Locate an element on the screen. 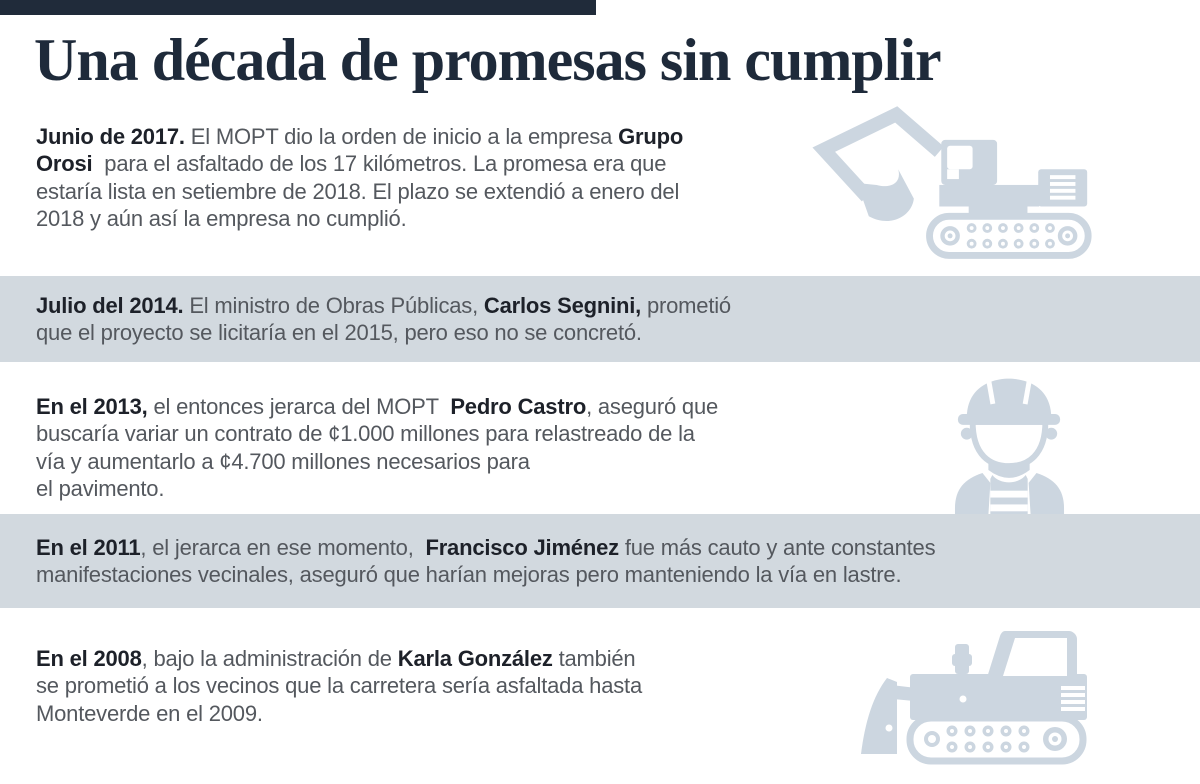 The height and width of the screenshot is (784, 1200). bold-text: Grupo is located at coordinates (651, 136).